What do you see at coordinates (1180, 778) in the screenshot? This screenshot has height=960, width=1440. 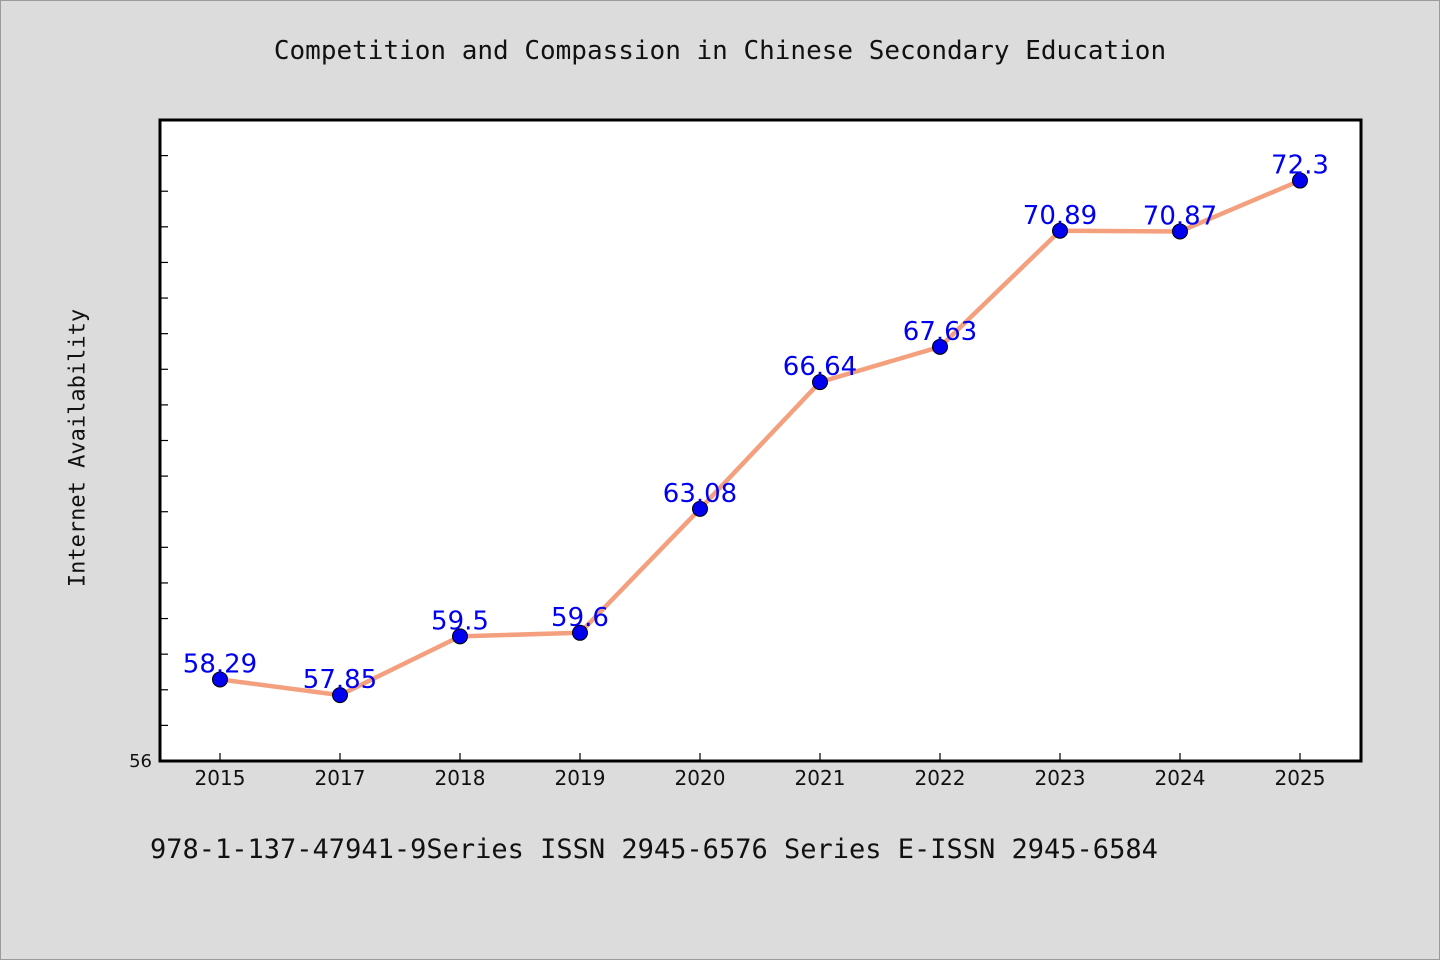 I see `x-tick-label: 2024` at bounding box center [1180, 778].